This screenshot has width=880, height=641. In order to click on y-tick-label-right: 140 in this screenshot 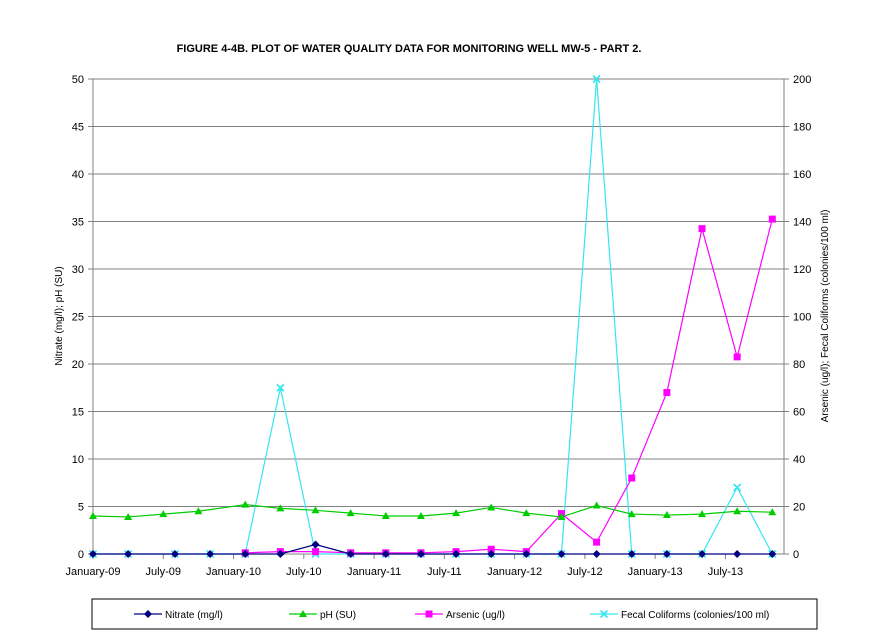, I will do `click(802, 223)`.